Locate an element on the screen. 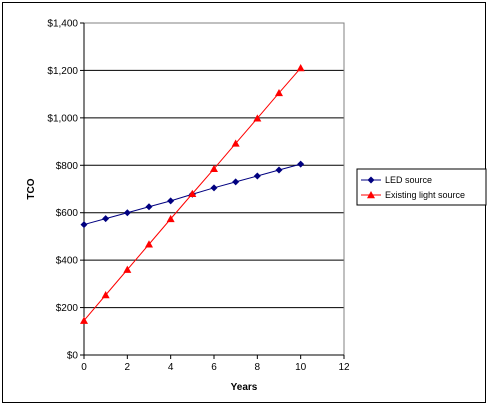 The image size is (488, 405). y-tick-label: $200 is located at coordinates (67, 308).